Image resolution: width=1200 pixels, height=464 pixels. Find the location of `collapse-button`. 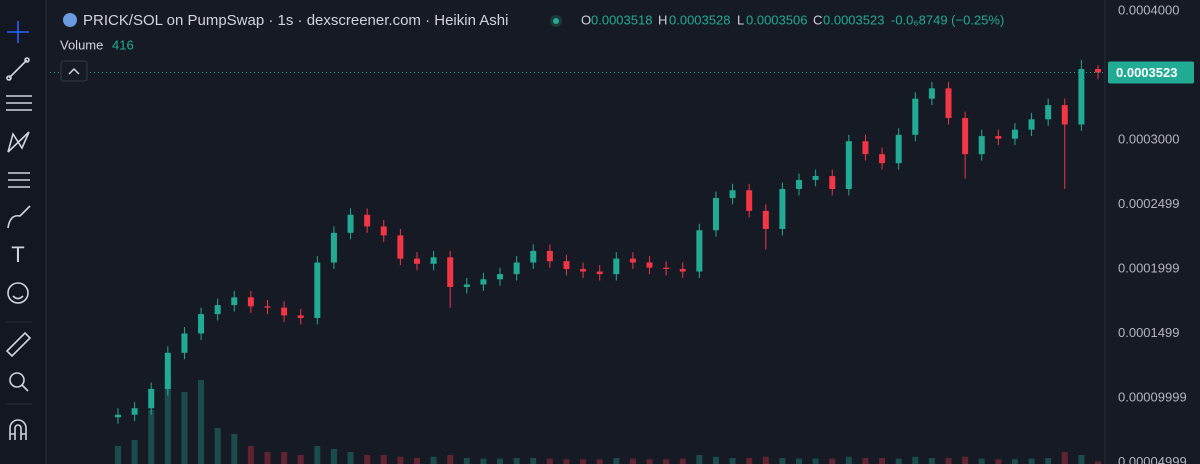

collapse-button is located at coordinates (74, 71).